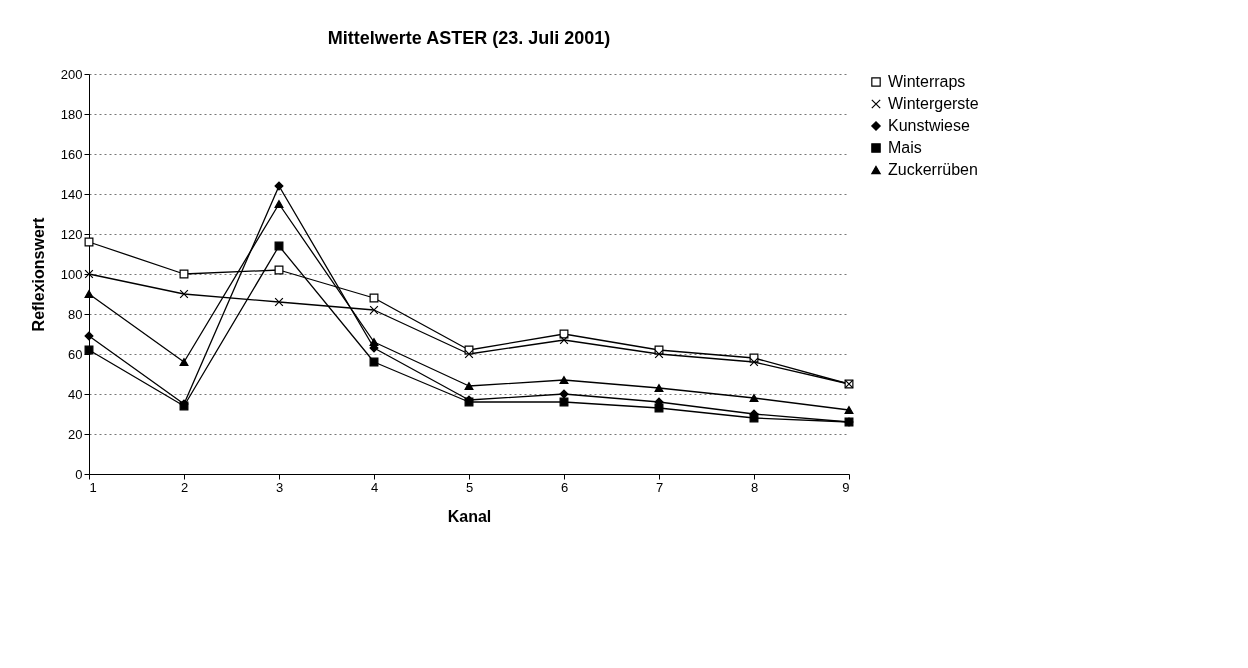  I want to click on y-tick-label: 100, so click(71, 274).